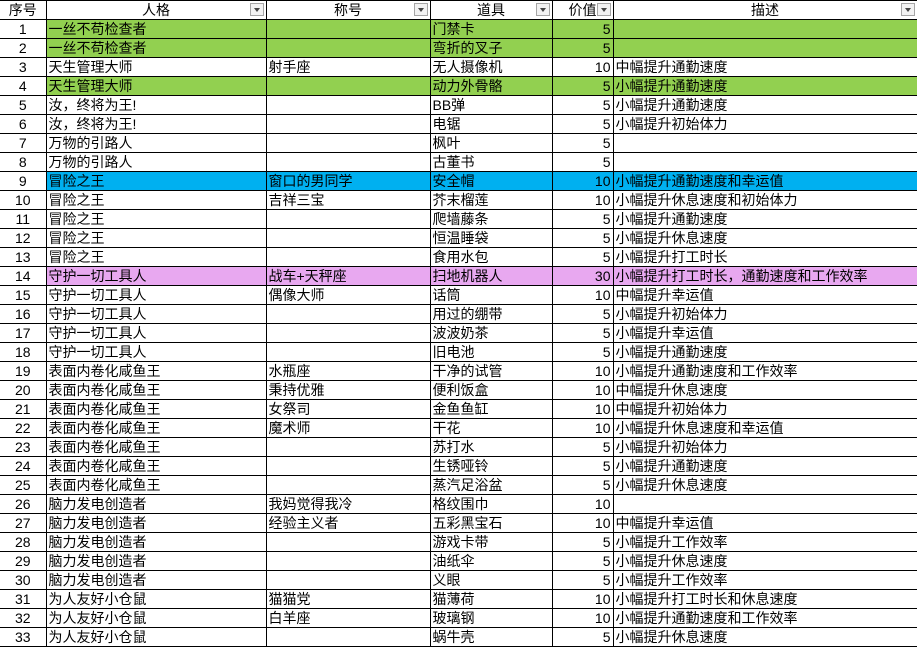 The height and width of the screenshot is (647, 917). I want to click on cell-serial: 18, so click(23, 352).